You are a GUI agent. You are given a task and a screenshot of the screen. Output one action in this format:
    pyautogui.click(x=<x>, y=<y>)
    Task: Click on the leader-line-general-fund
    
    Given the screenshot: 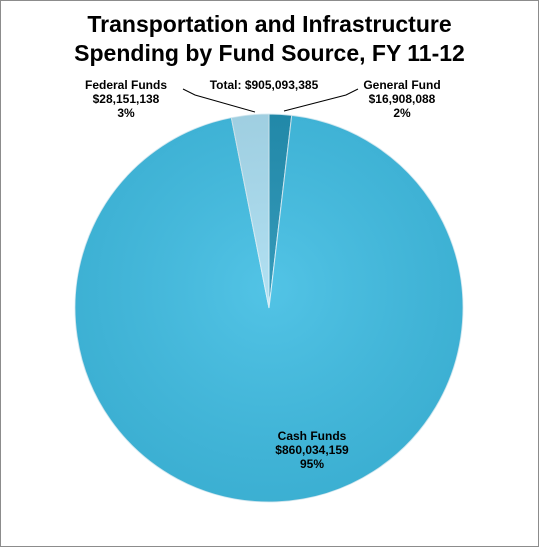 What is the action you would take?
    pyautogui.click(x=321, y=100)
    